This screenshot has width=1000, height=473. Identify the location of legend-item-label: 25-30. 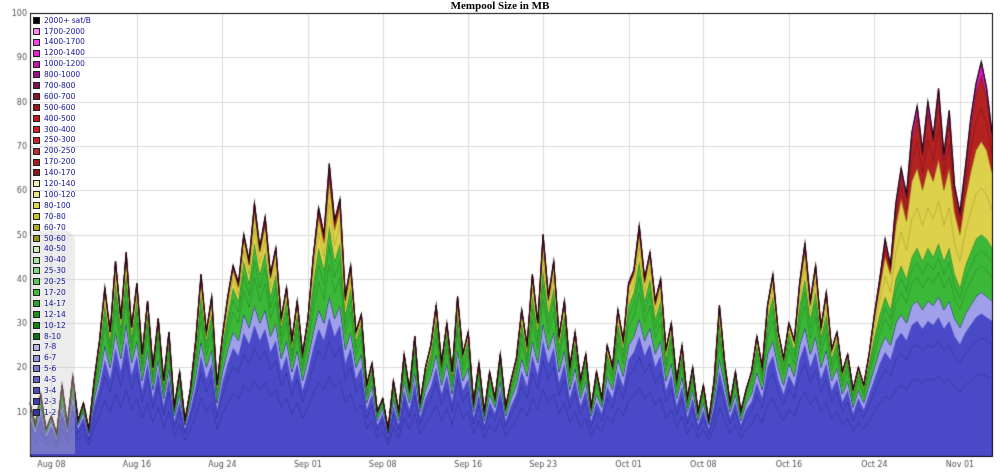
(55, 271).